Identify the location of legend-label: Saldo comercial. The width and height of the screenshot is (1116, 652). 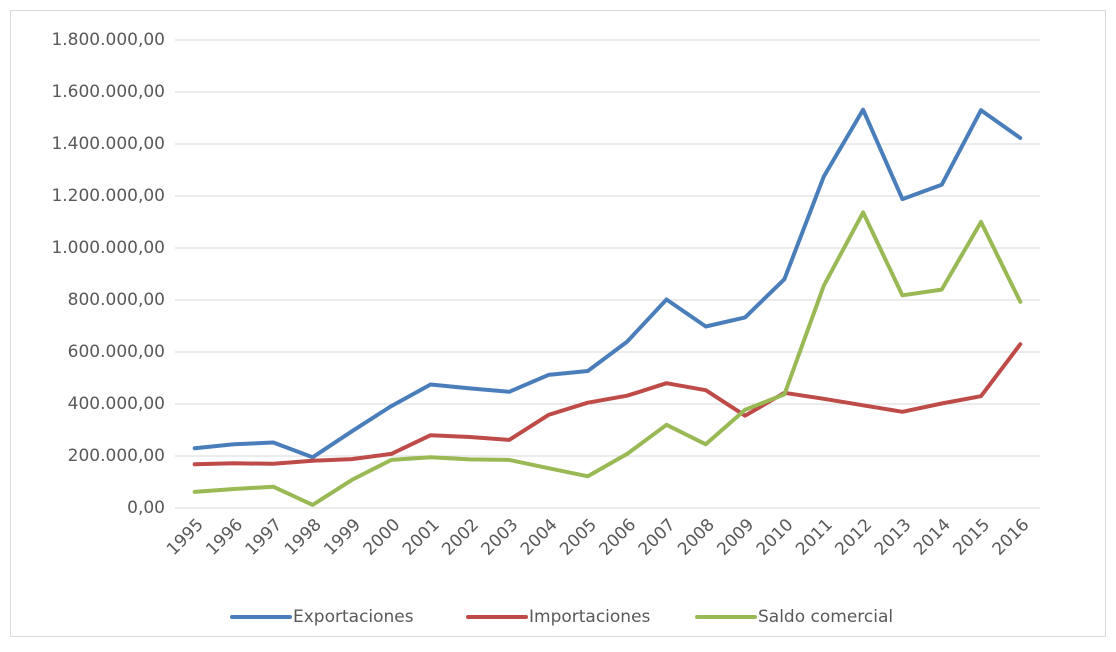
(825, 617).